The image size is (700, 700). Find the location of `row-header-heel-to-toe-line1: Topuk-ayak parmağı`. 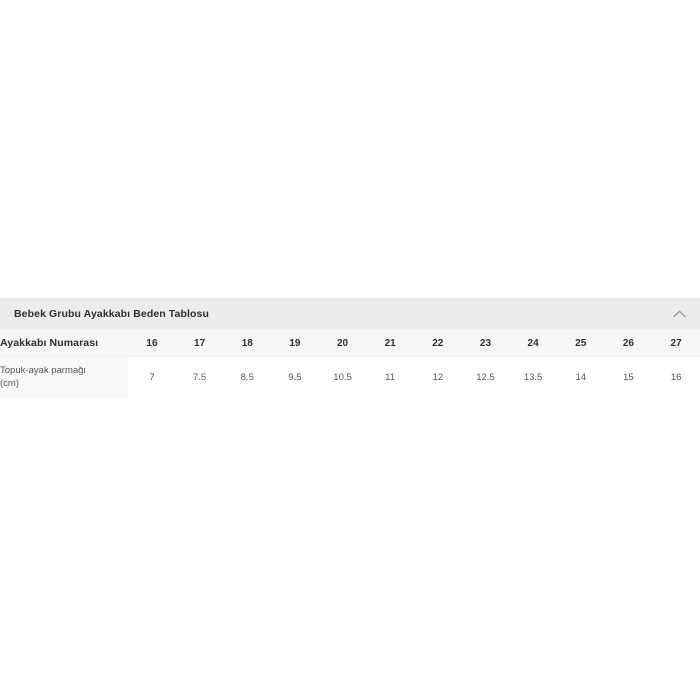

row-header-heel-to-toe-line1: Topuk-ayak parmağı is located at coordinates (43, 370).